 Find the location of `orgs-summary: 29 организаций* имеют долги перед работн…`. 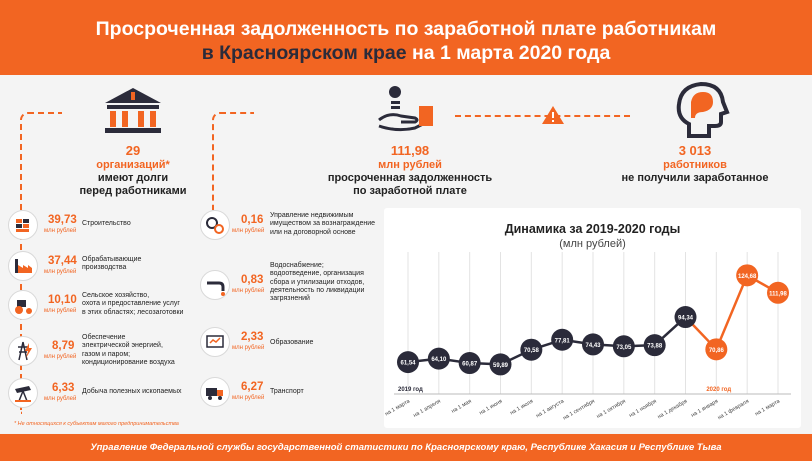

orgs-summary: 29 организаций* имеют долги перед работн… is located at coordinates (133, 170).